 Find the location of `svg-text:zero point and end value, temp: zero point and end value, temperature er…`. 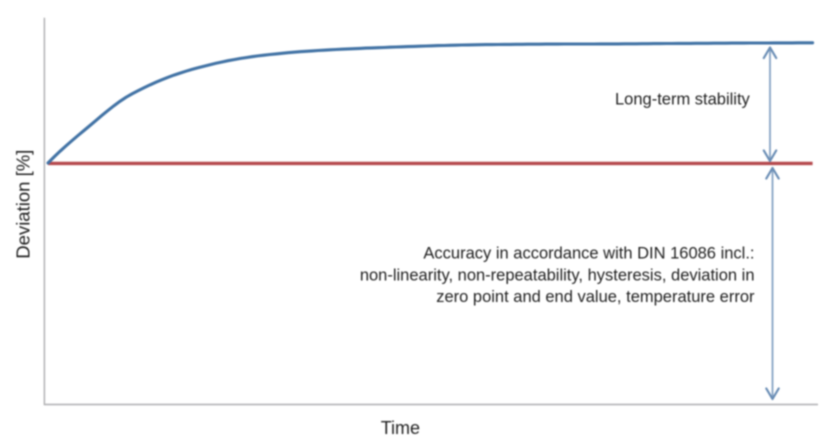

svg-text:zero point and end value, temp: zero point and end value, temperature er… is located at coordinates (595, 297).